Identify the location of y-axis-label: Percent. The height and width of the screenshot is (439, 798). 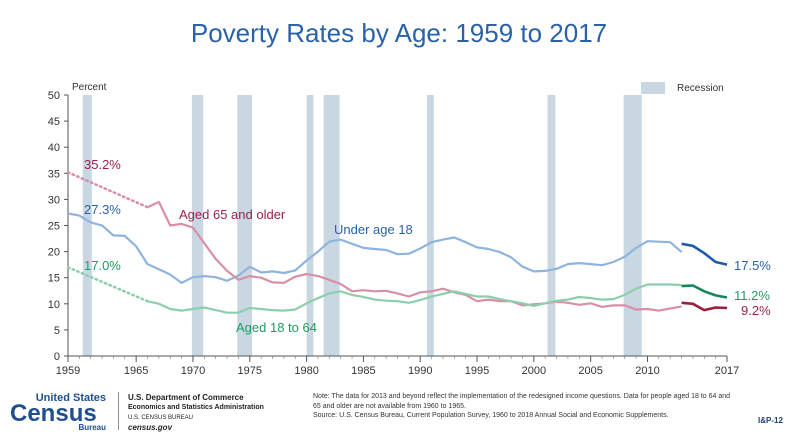
(89, 87).